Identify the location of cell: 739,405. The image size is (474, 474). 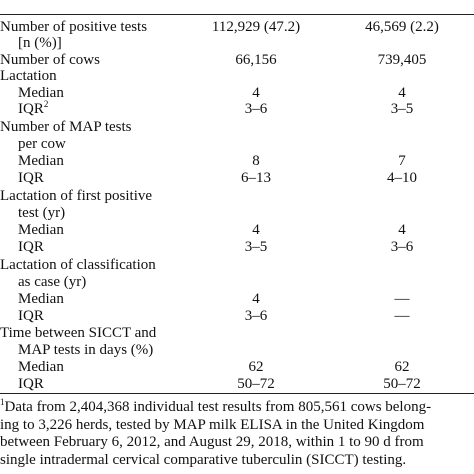
(402, 60).